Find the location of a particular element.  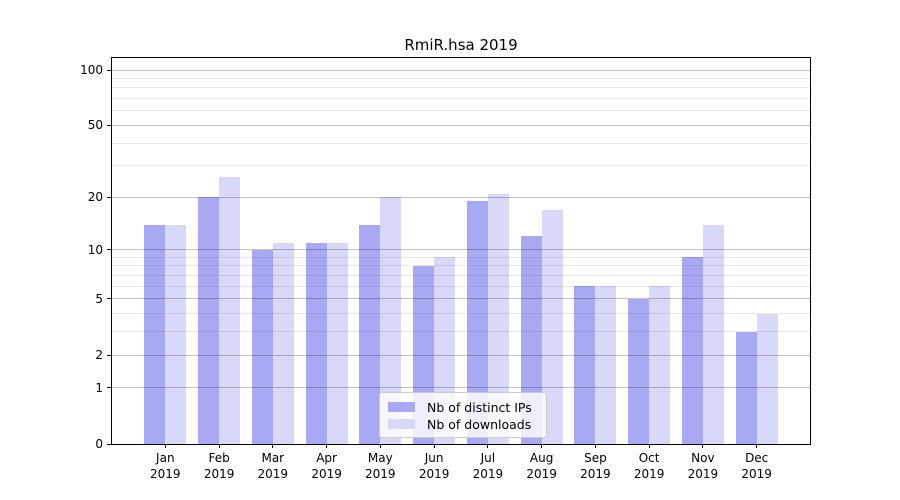

x-tick-mark-feb is located at coordinates (219, 446).